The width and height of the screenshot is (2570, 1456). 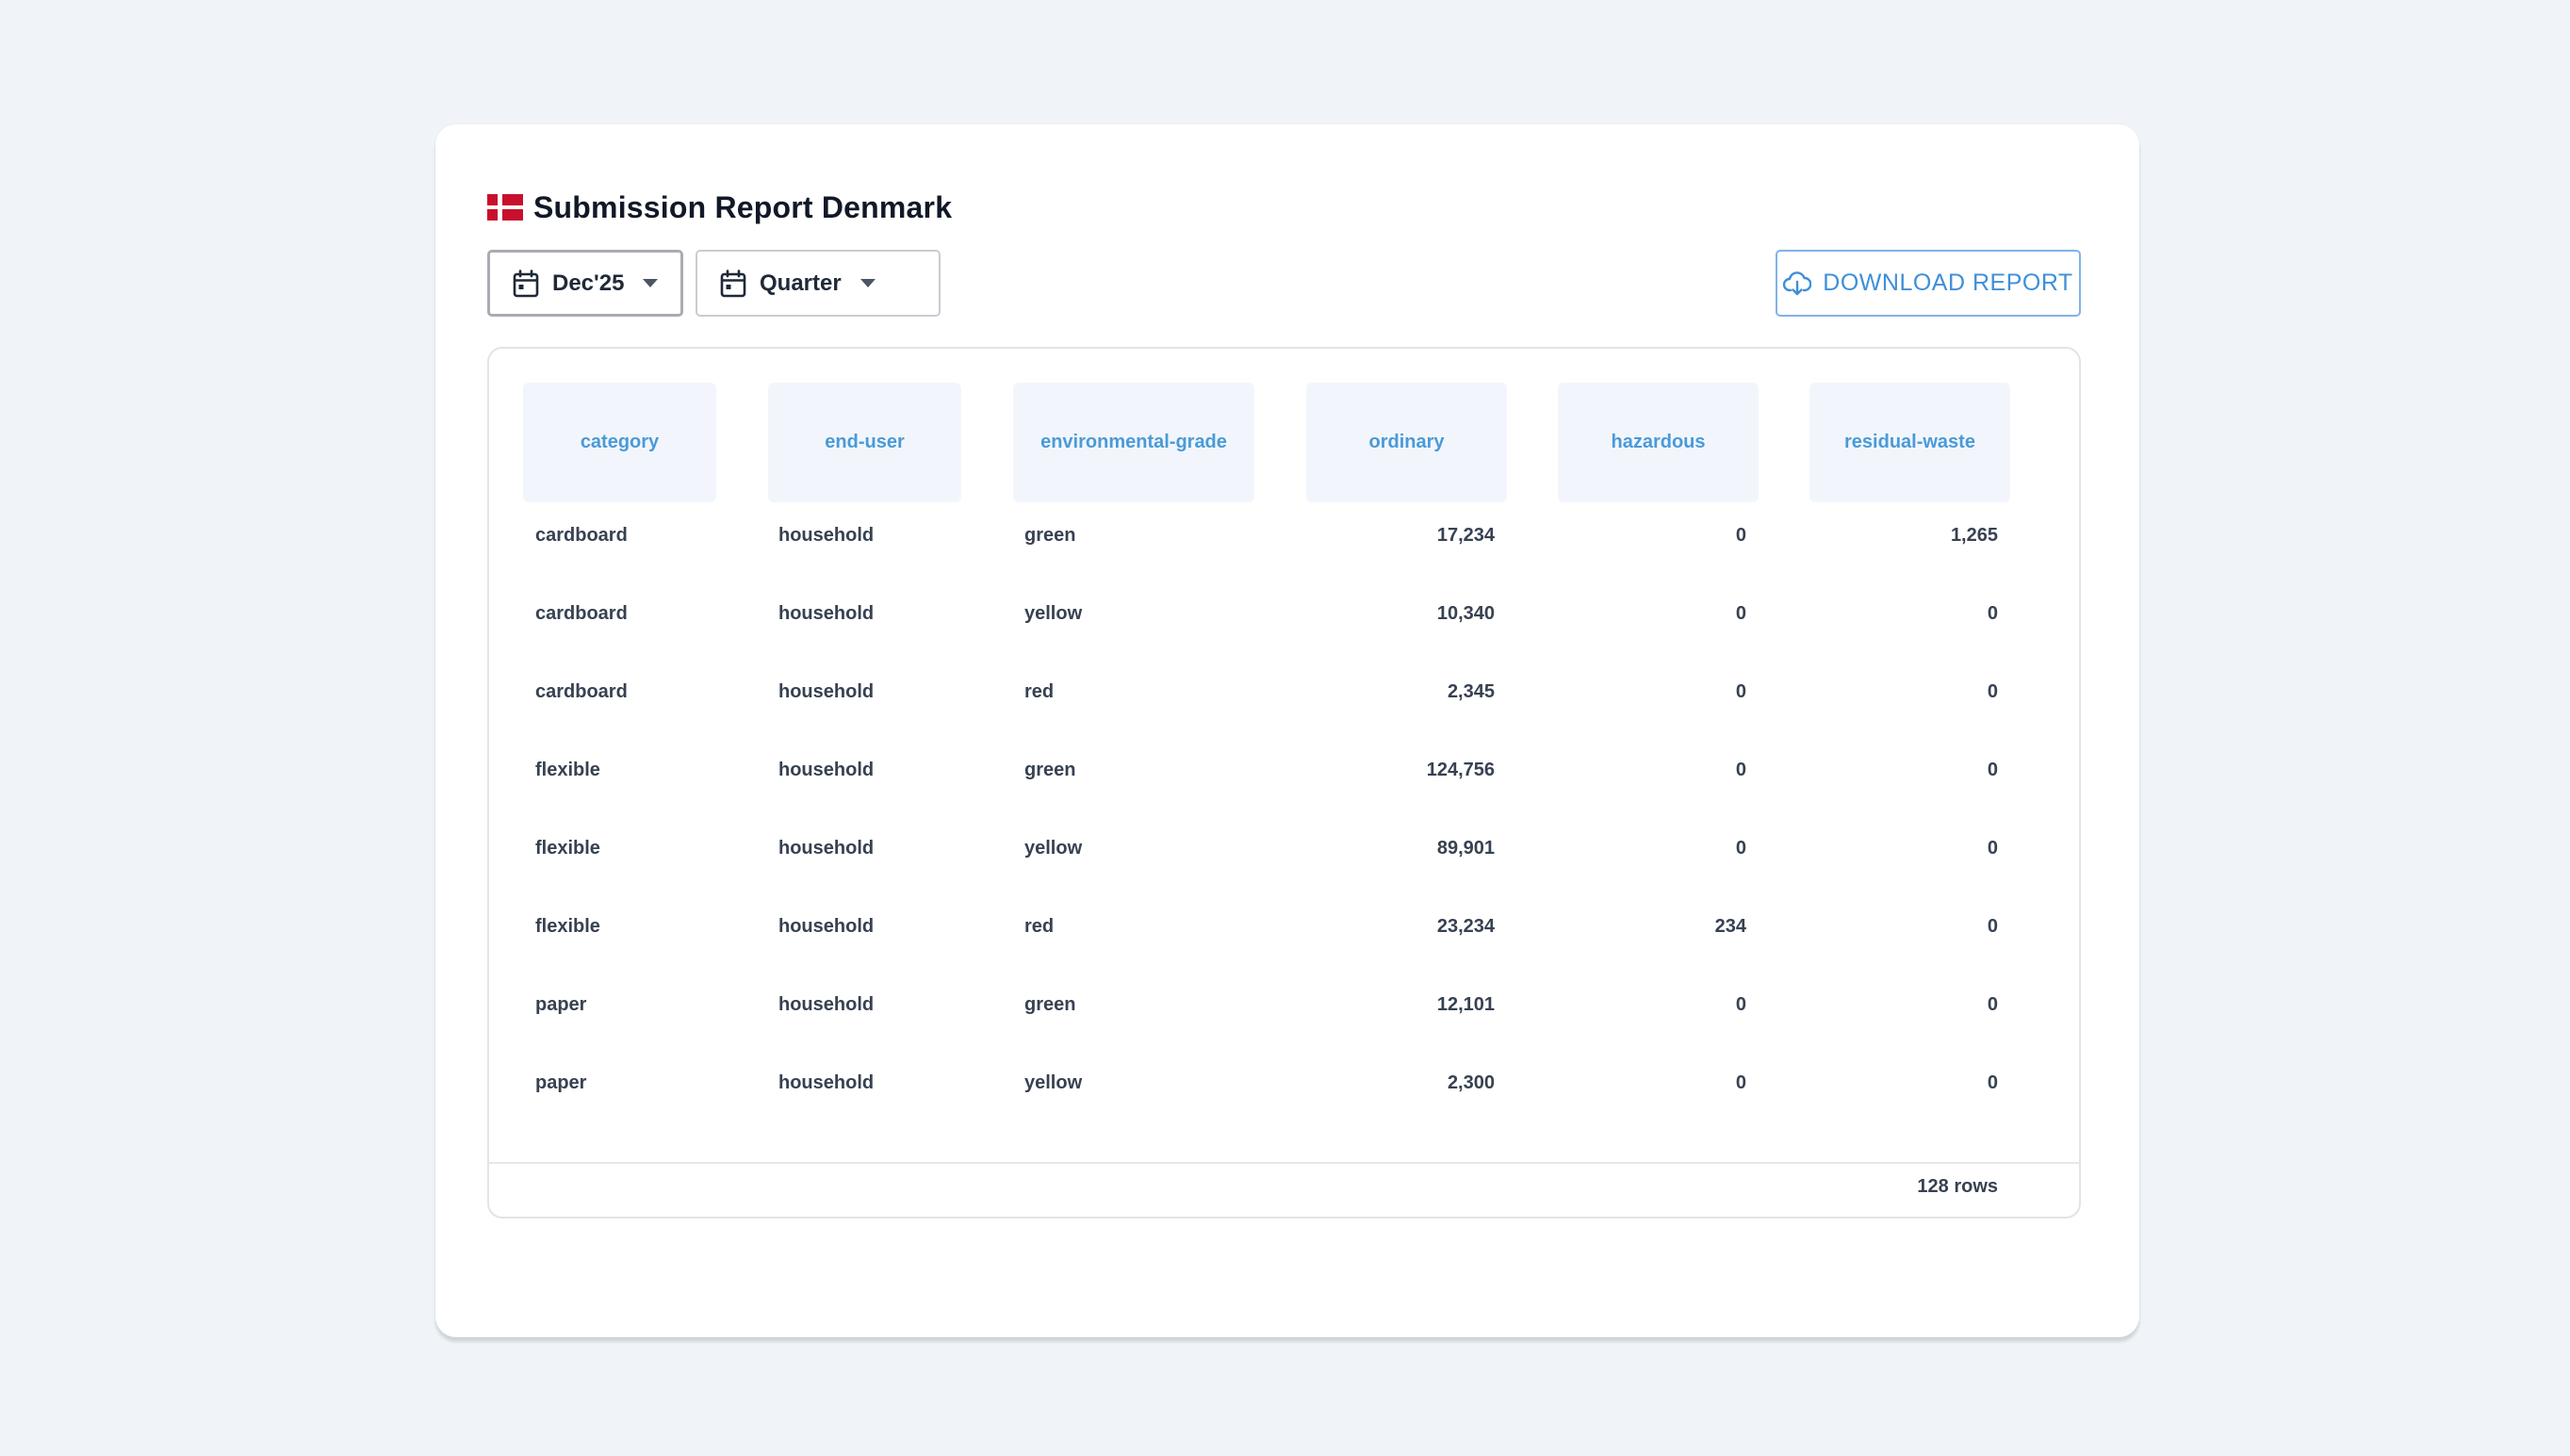 What do you see at coordinates (1658, 442) in the screenshot?
I see `column-header-hazardous: hazardous` at bounding box center [1658, 442].